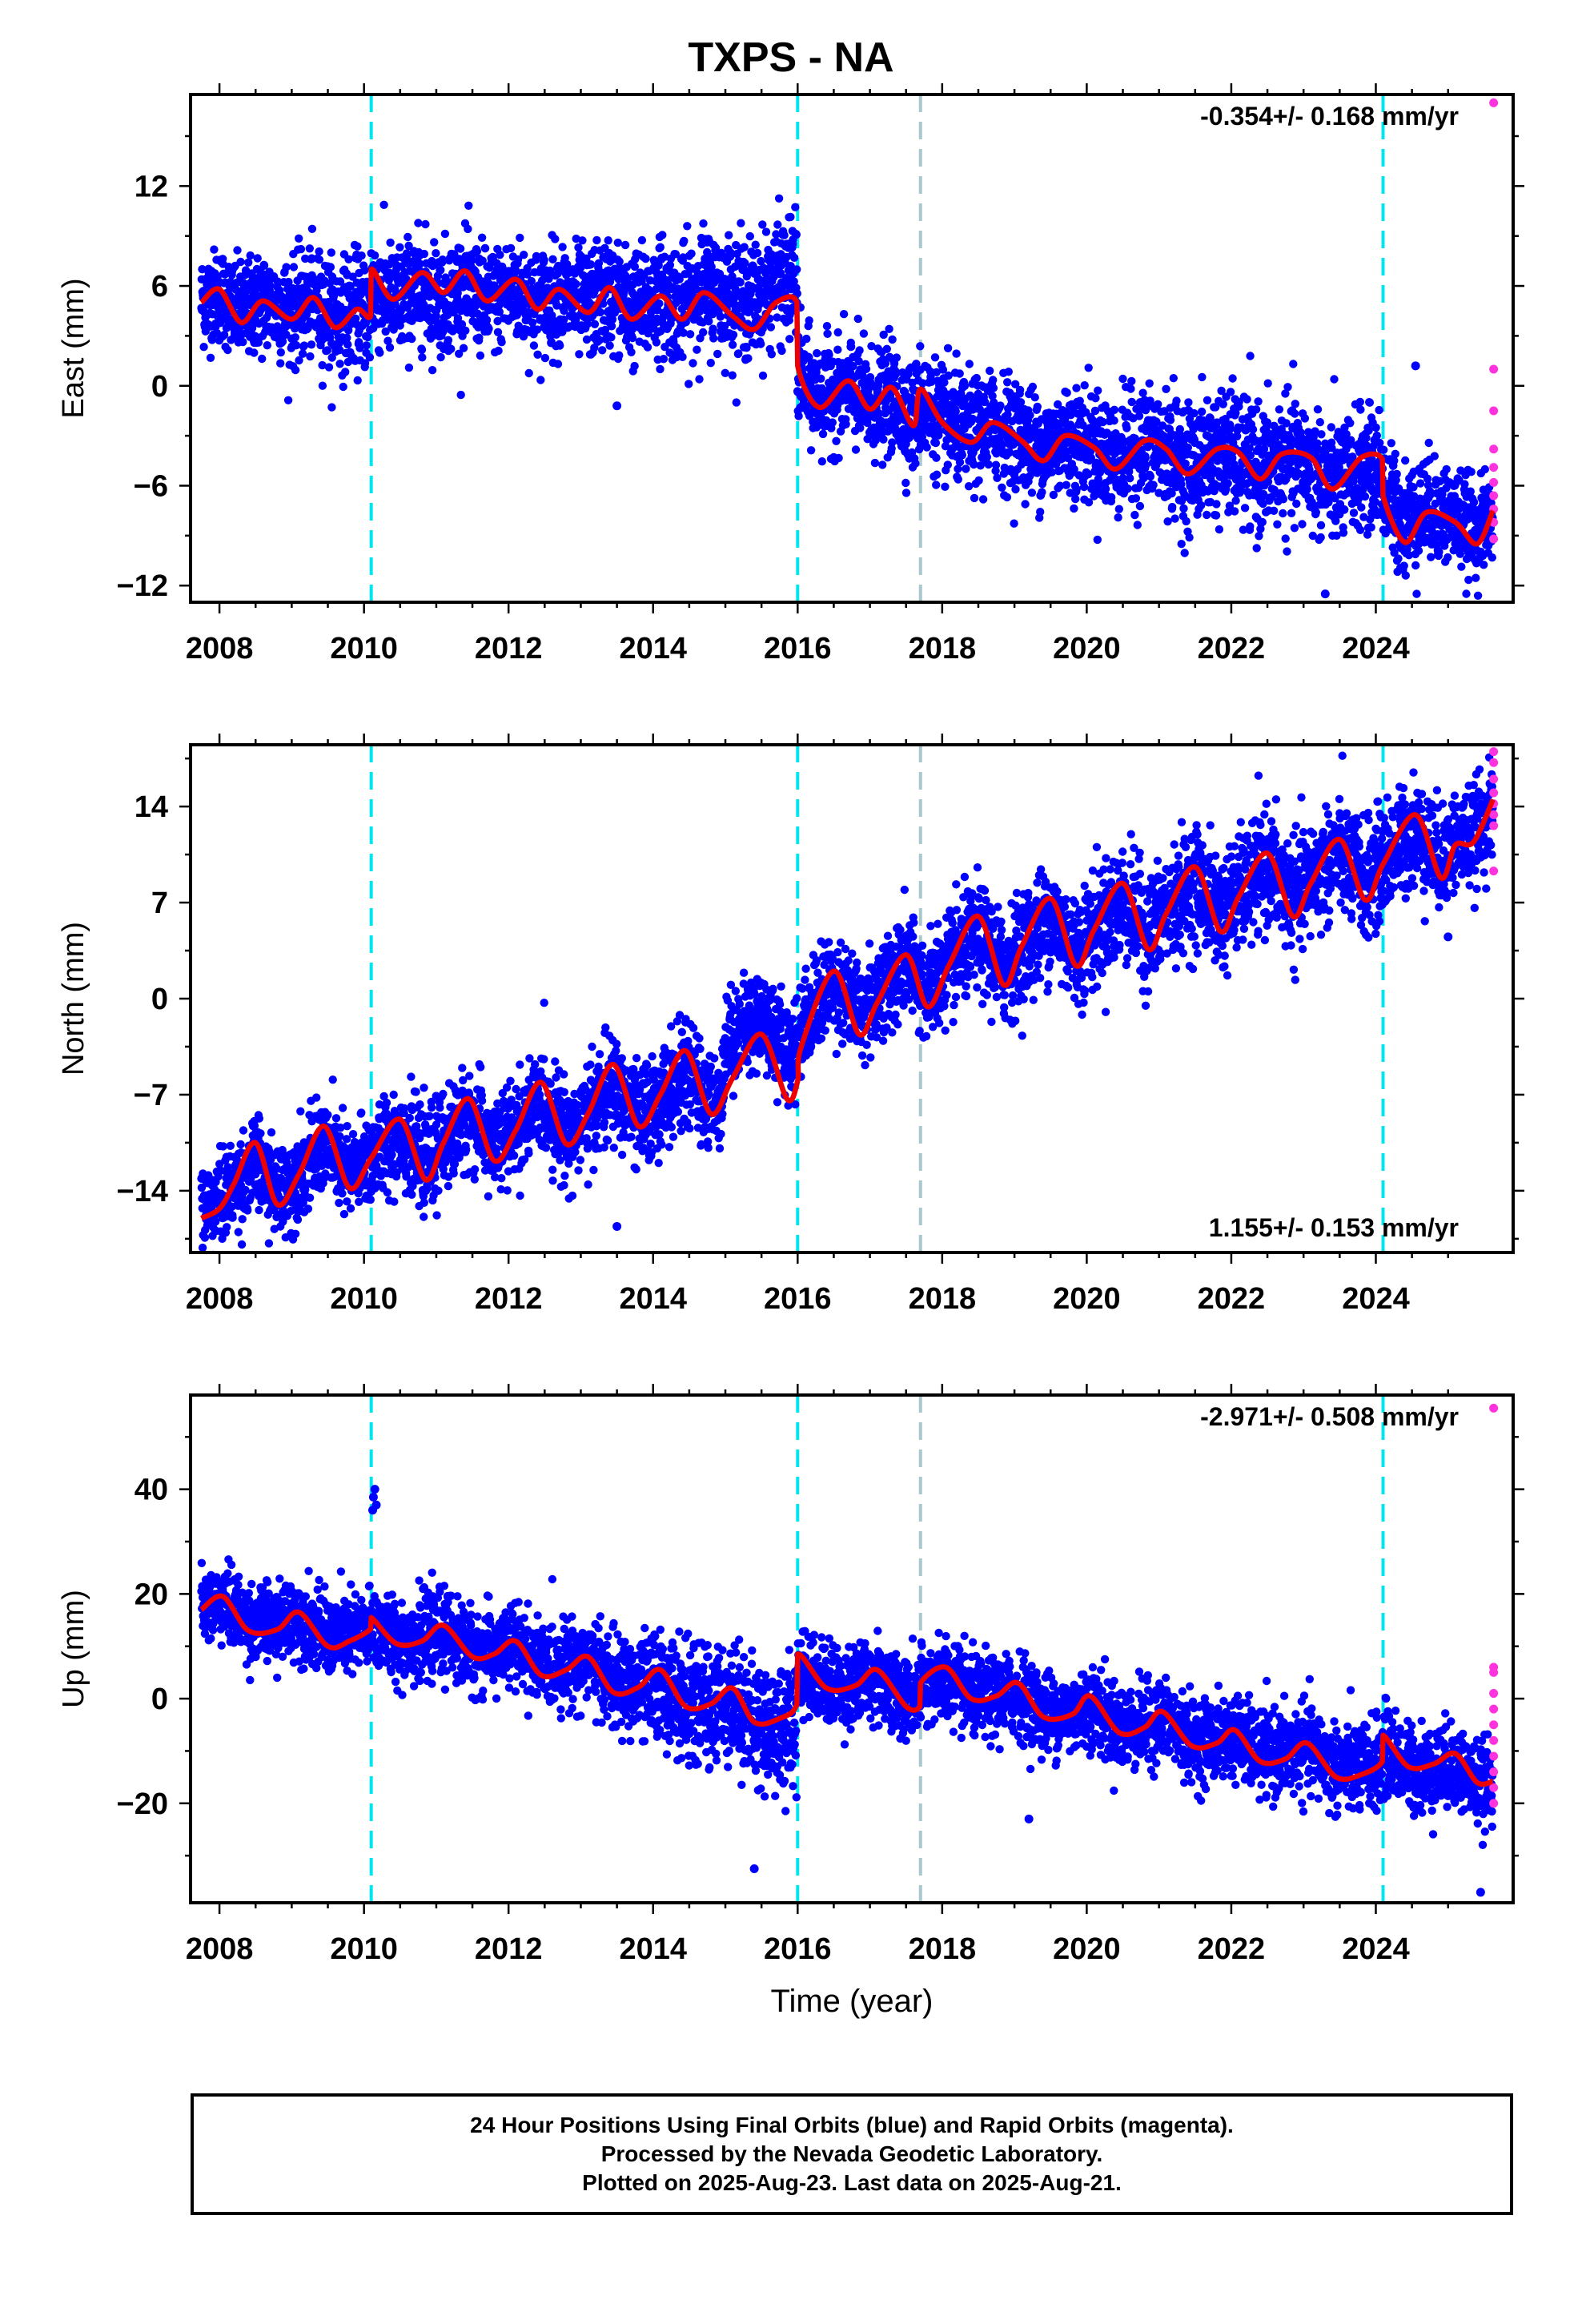 Image resolution: width=1582 pixels, height=2324 pixels. What do you see at coordinates (847, 397) in the screenshot?
I see `final-orbit-points-east` at bounding box center [847, 397].